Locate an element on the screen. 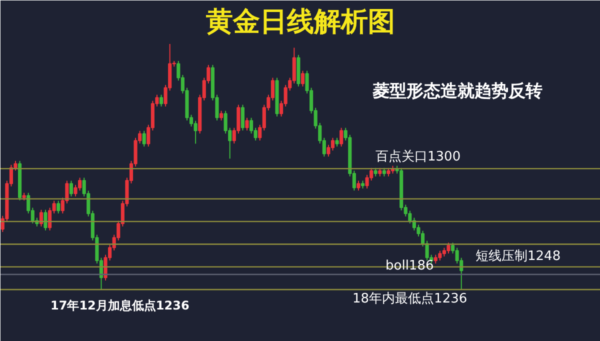  annotation: 17年12月加息低点1236 is located at coordinates (120, 305).